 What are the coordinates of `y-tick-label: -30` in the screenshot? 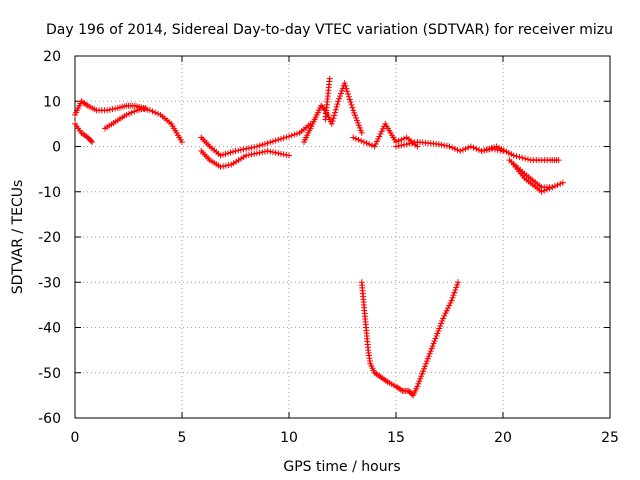 It's located at (49, 283).